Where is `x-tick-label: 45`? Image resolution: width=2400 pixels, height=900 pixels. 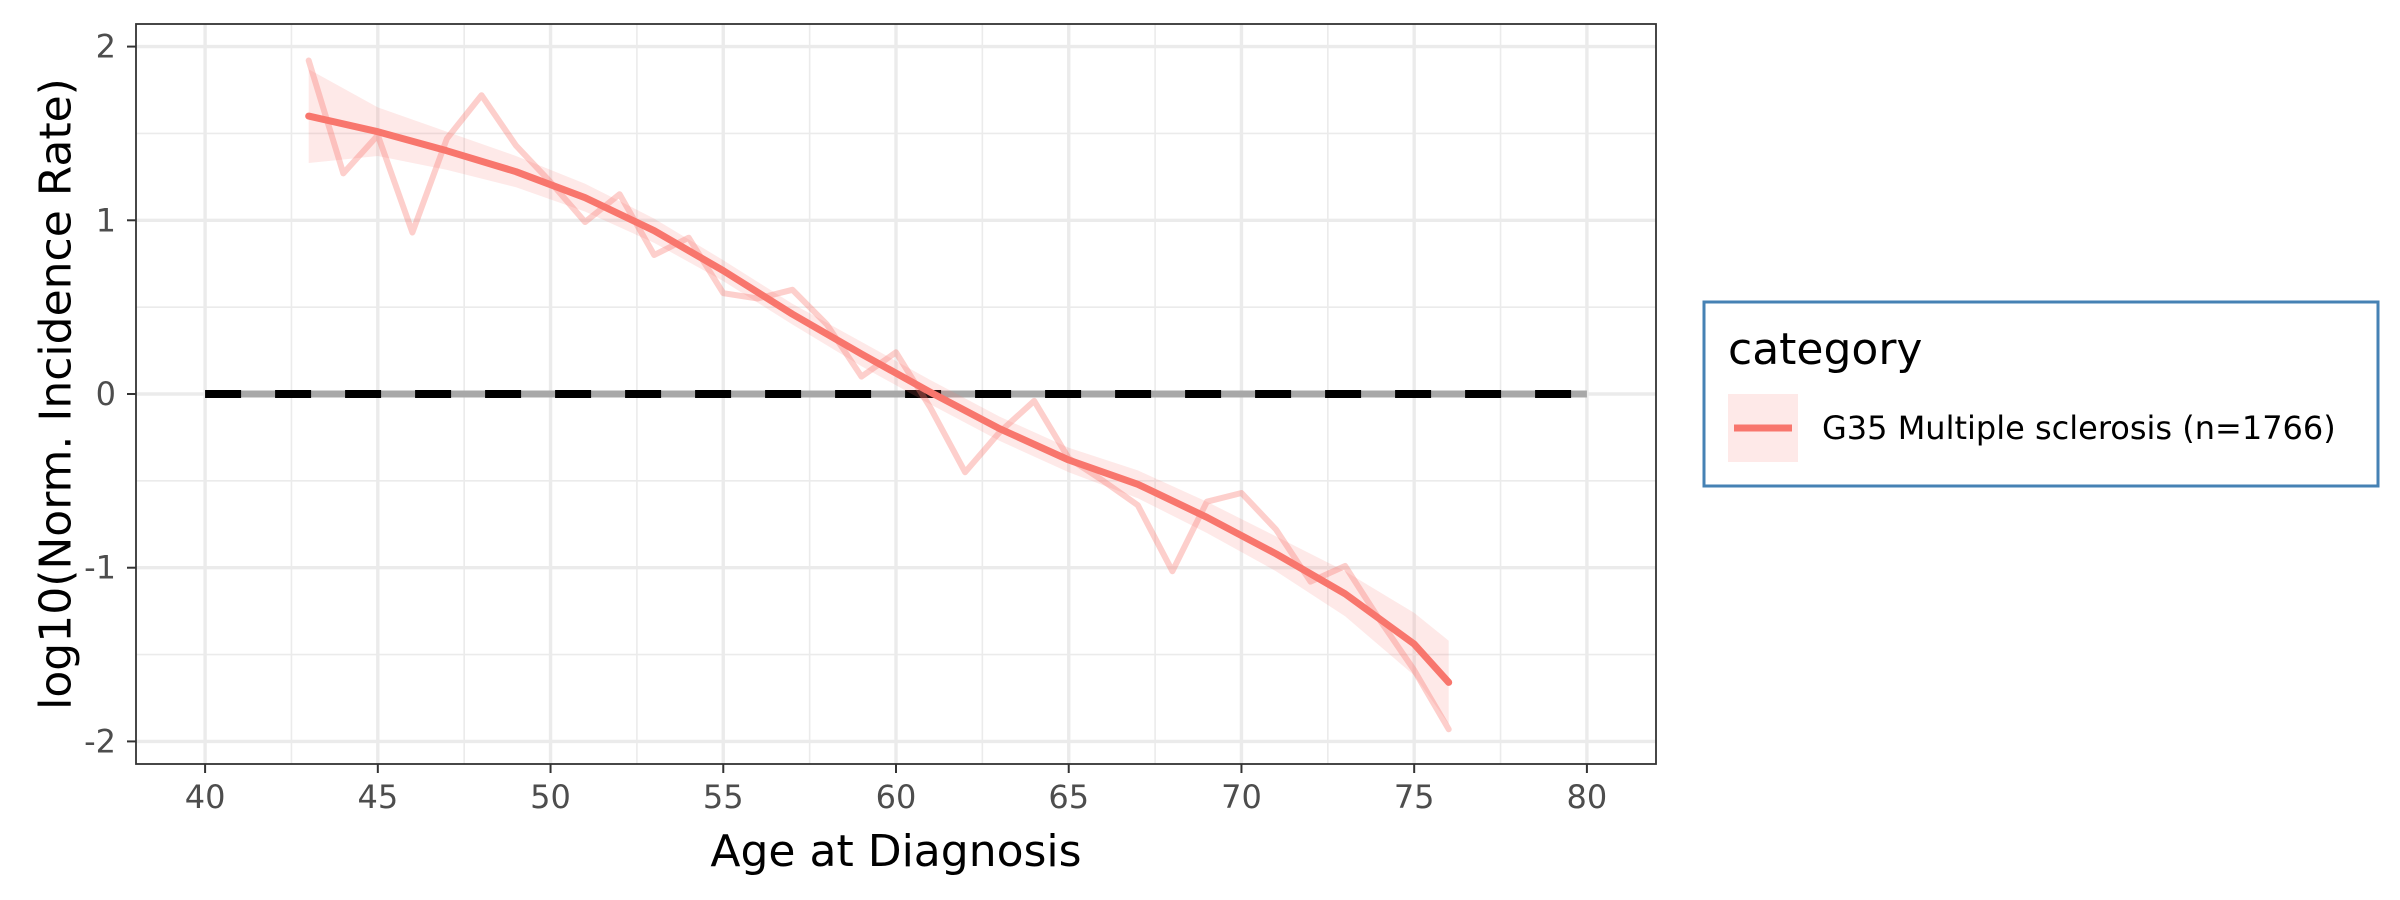 x-tick-label: 45 is located at coordinates (377, 797).